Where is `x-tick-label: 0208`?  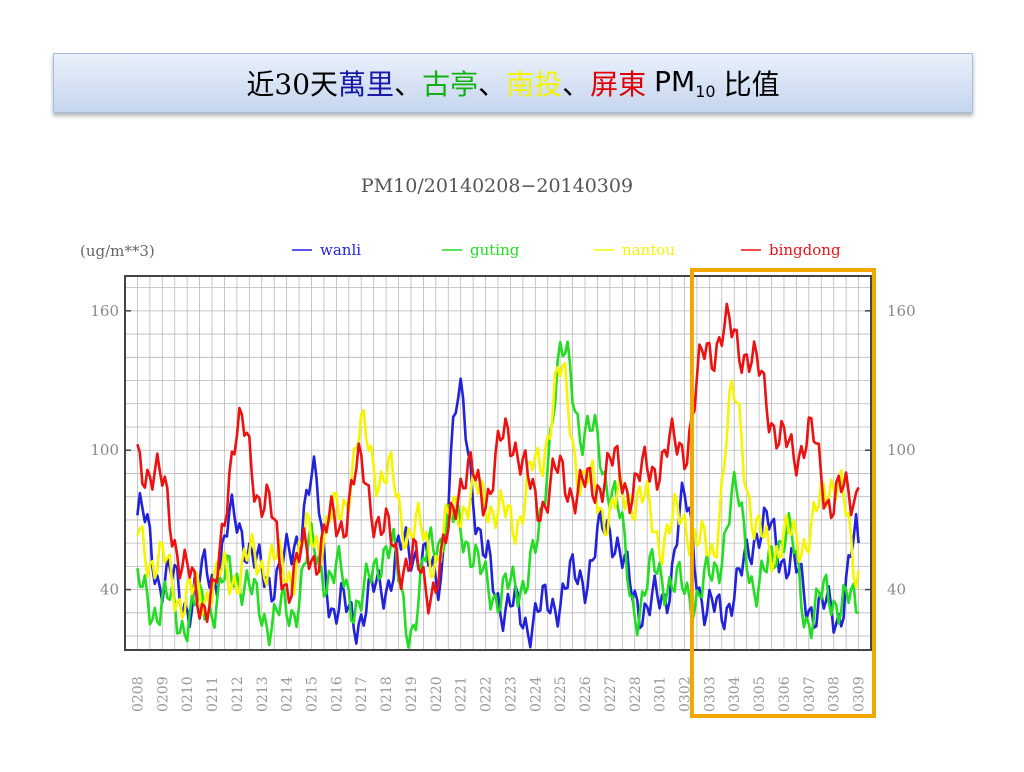 x-tick-label: 0208 is located at coordinates (138, 694).